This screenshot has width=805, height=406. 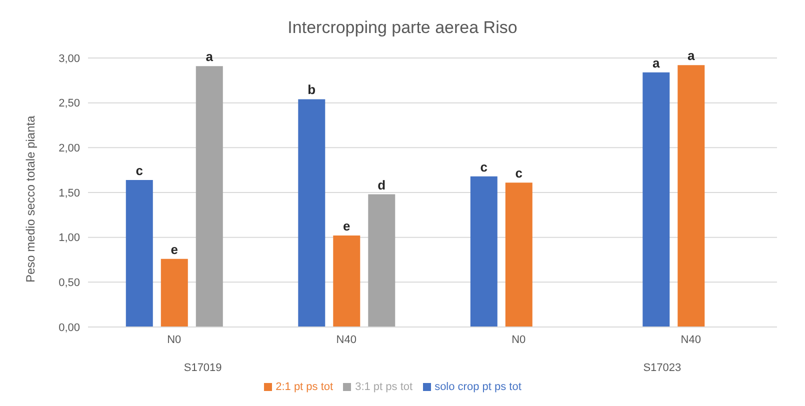 I want to click on chart-title: Intercropping parte aerea Riso, so click(x=402, y=28).